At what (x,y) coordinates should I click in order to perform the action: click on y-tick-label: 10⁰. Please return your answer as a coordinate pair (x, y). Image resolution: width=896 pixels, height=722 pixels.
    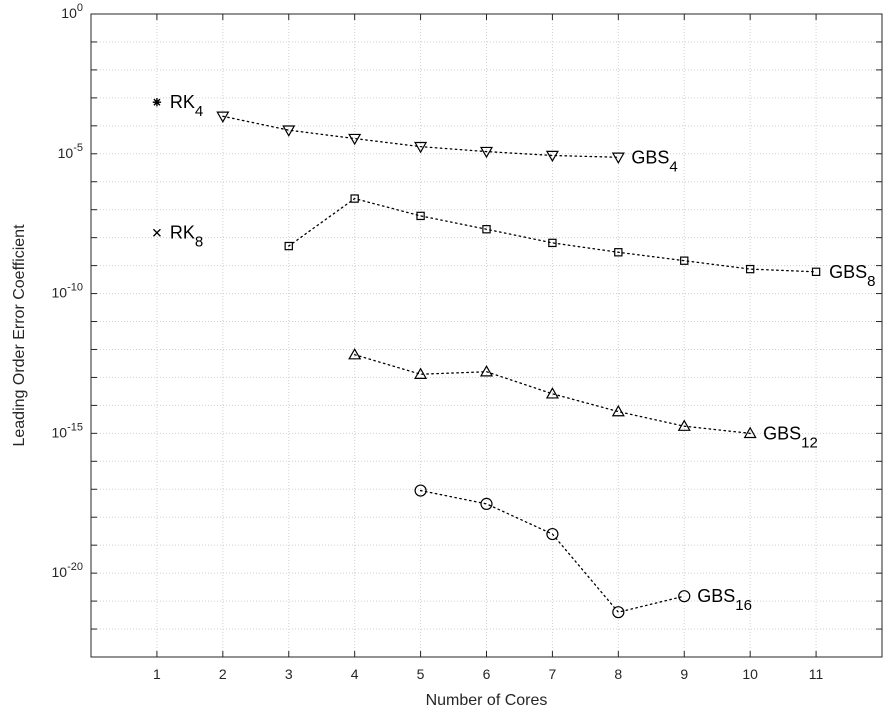
    Looking at the image, I should click on (72, 11).